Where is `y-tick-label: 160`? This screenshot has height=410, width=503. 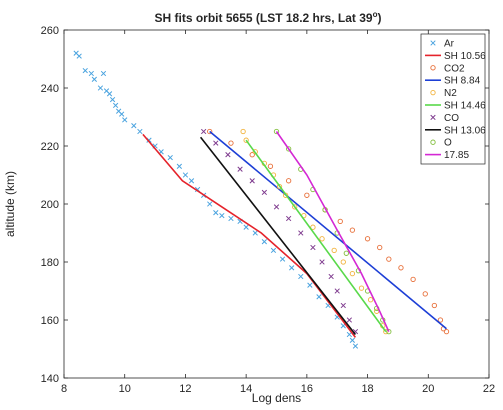 y-tick-label: 160 is located at coordinates (50, 321).